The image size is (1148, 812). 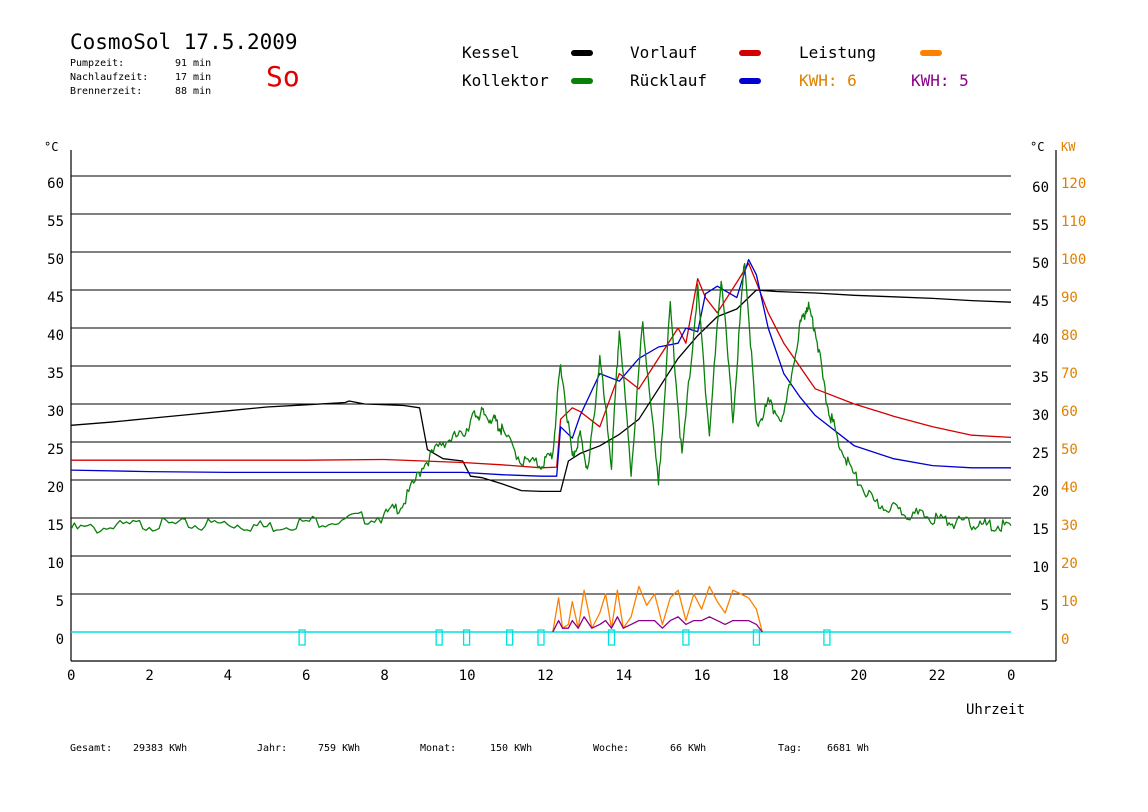 What do you see at coordinates (467, 676) in the screenshot?
I see `x-tick-label: 10` at bounding box center [467, 676].